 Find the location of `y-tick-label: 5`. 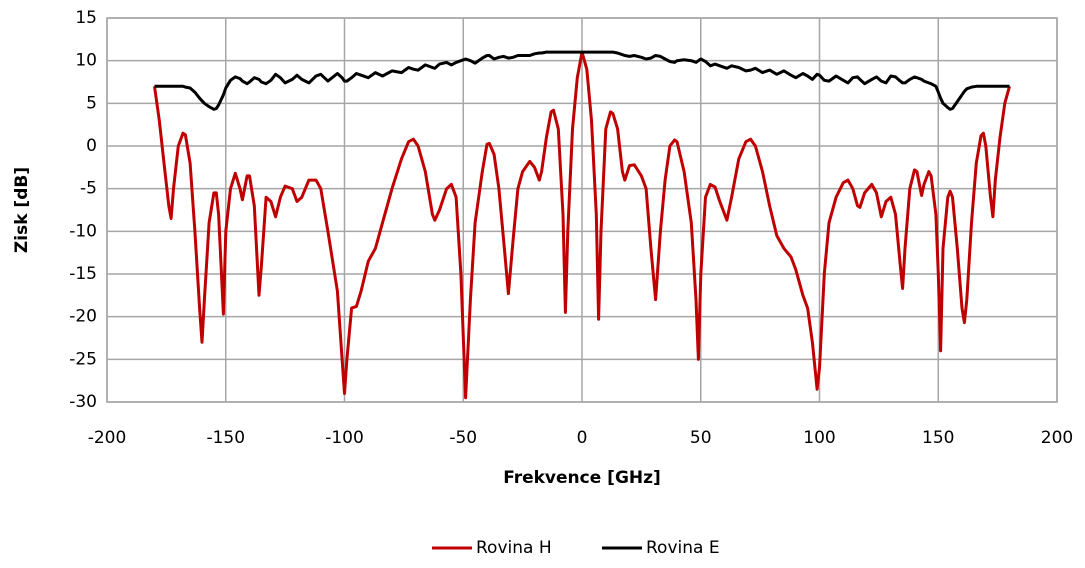

y-tick-label: 5 is located at coordinates (91, 103).